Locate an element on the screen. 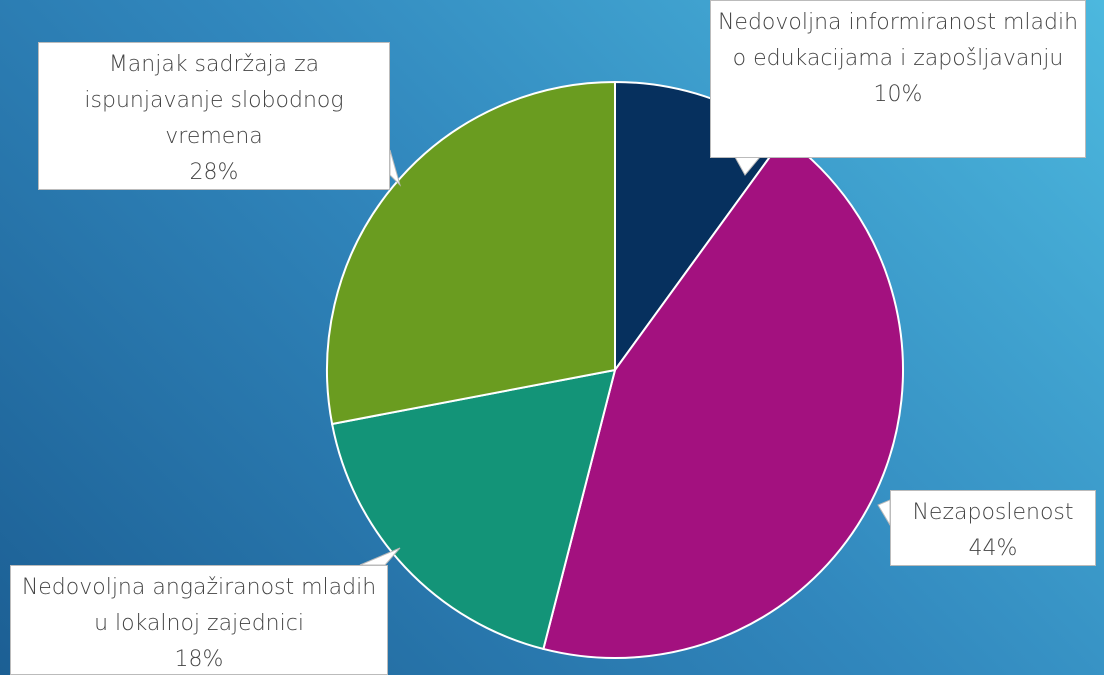 This screenshot has width=1104, height=675. value-label: 10% is located at coordinates (898, 94).